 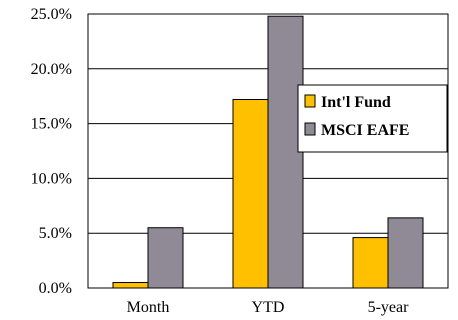 What do you see at coordinates (165, 258) in the screenshot?
I see `bar-msci-eafe-month` at bounding box center [165, 258].